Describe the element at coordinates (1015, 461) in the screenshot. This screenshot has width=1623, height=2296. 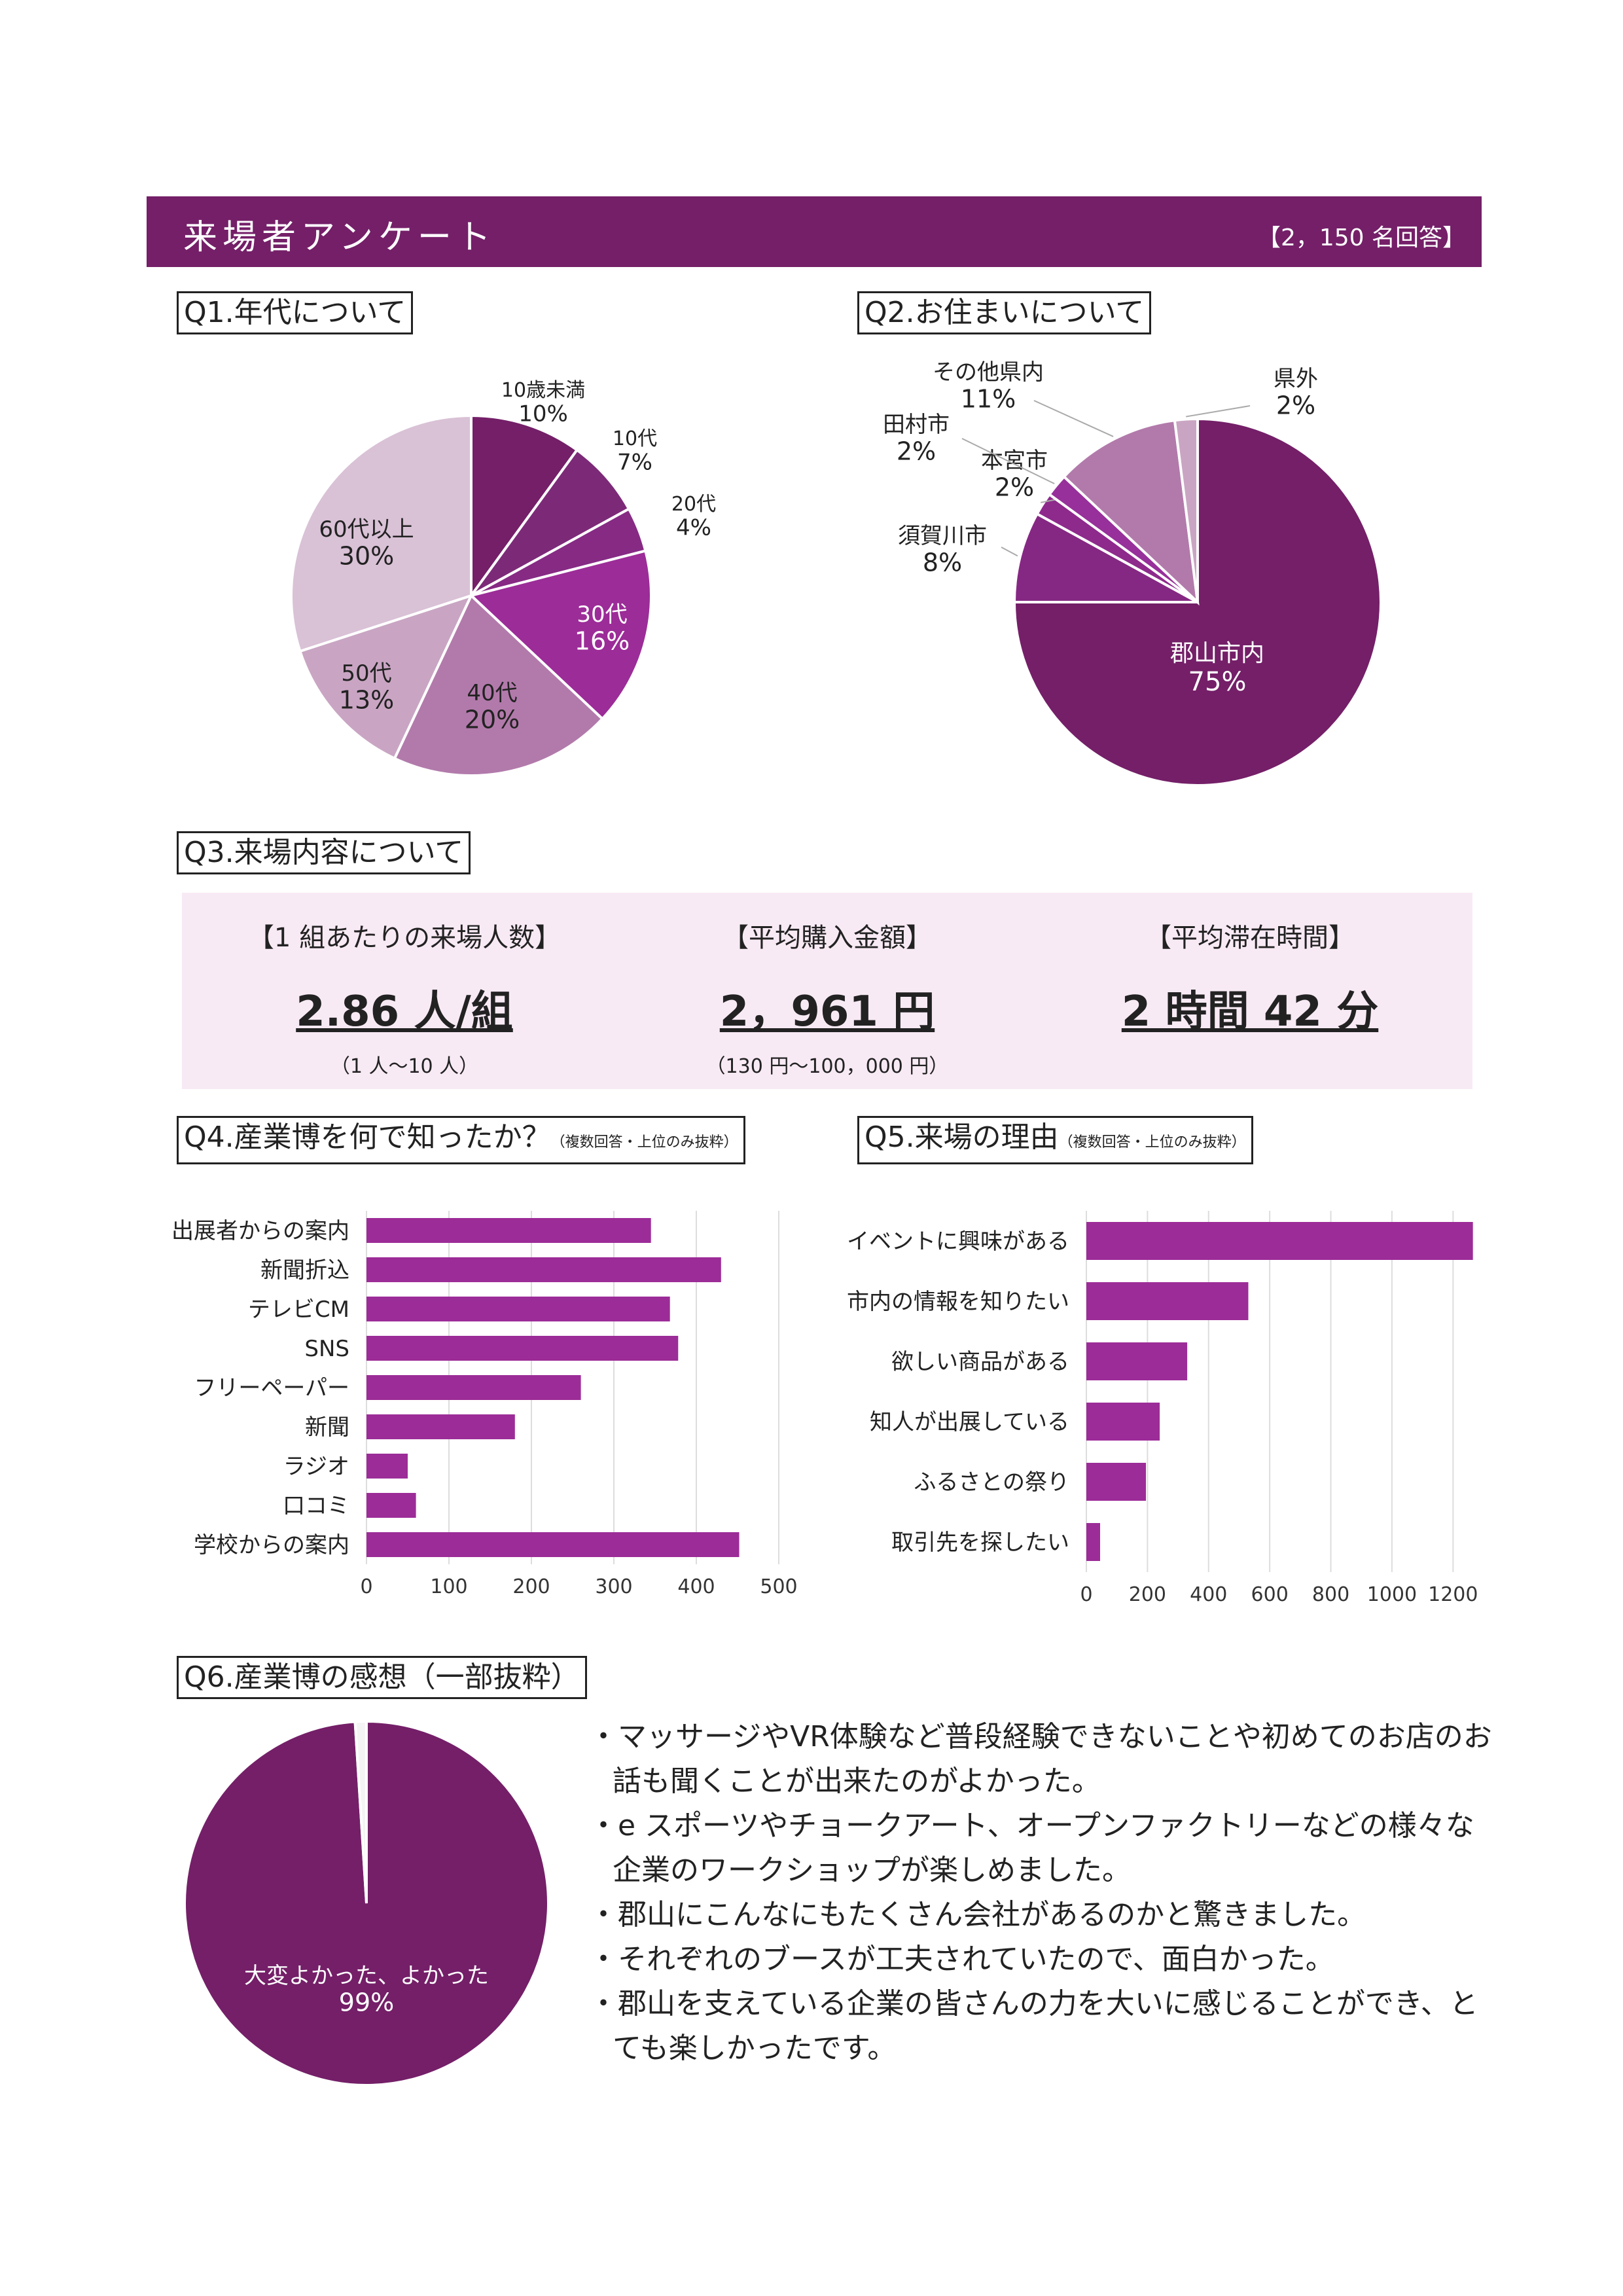
I see `pie-label: 本宮市` at that location.